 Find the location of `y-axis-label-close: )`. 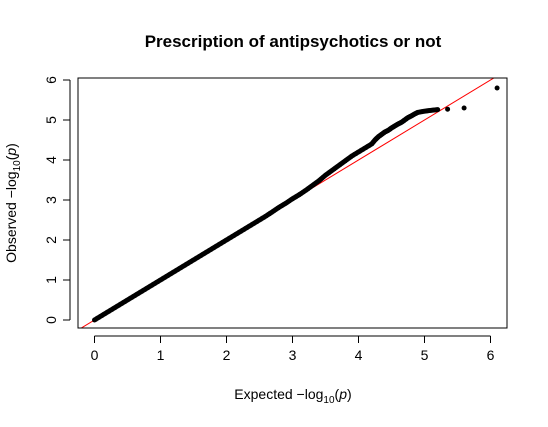

y-axis-label-close: ) is located at coordinates (11, 145).